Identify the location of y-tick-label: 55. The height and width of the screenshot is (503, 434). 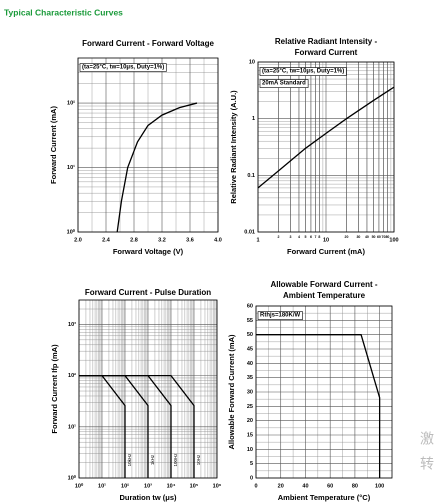
(250, 321).